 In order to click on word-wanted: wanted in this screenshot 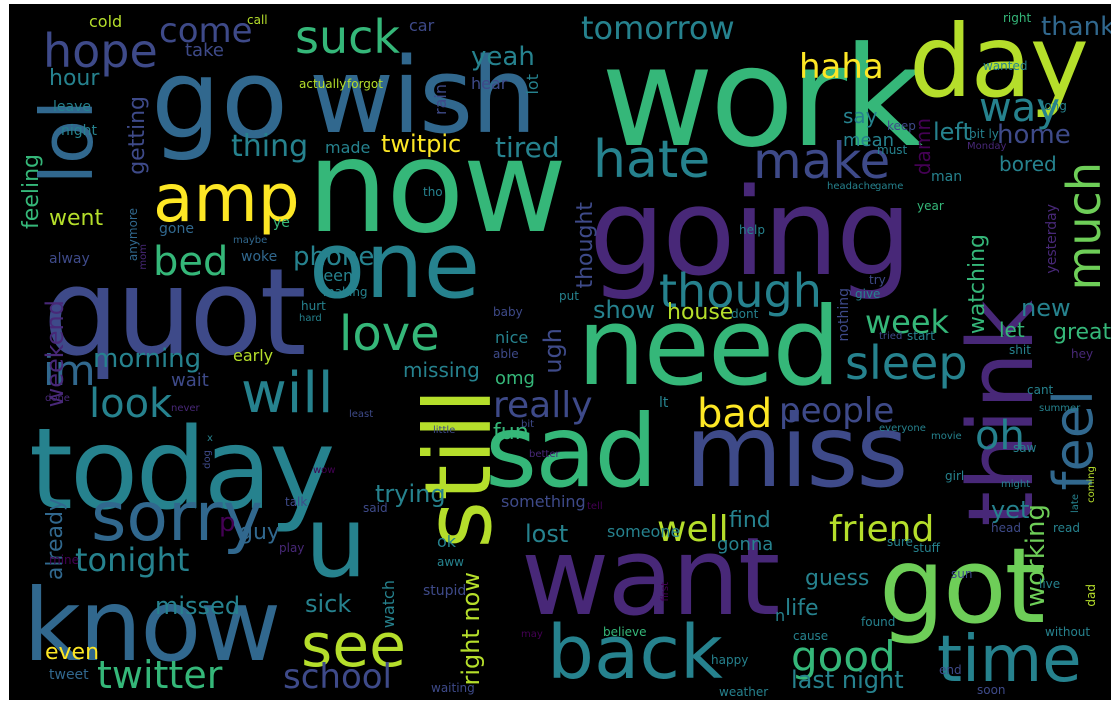, I will do `click(1005, 66)`.